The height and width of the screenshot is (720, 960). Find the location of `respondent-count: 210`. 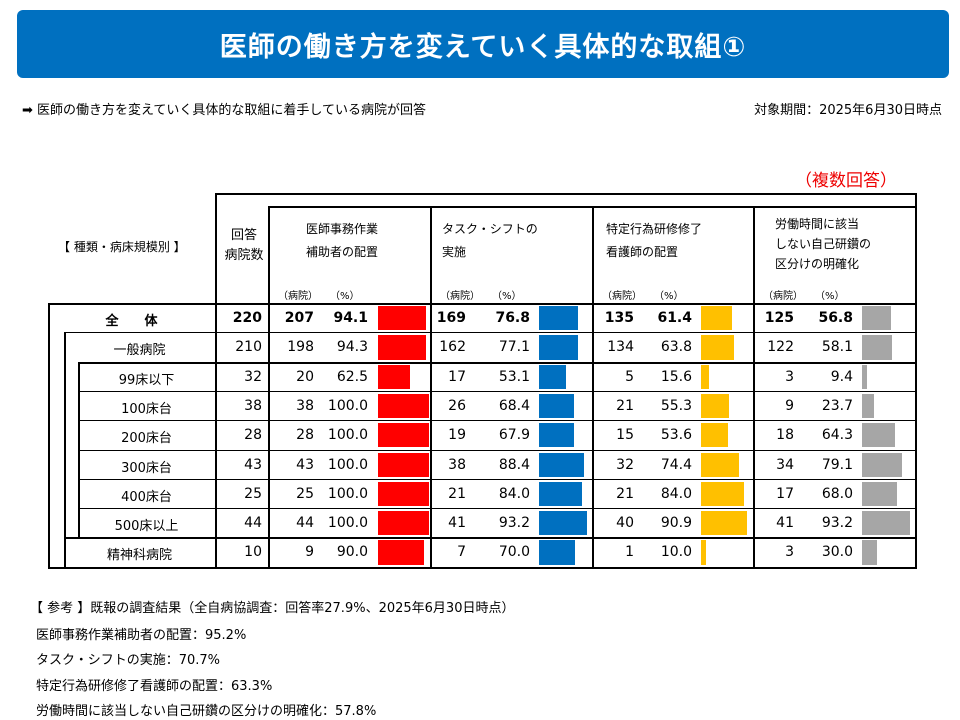

respondent-count: 210 is located at coordinates (248, 347).